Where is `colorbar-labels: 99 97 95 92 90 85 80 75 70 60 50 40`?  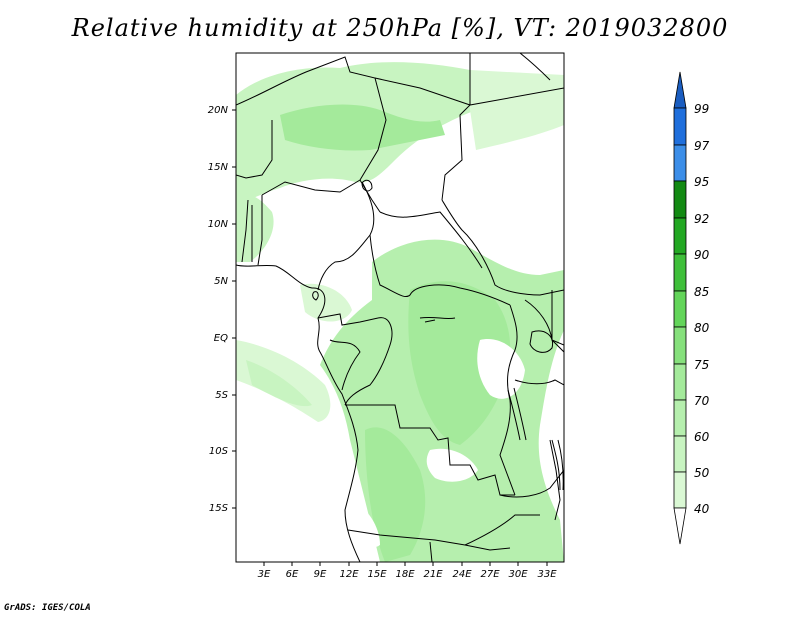 colorbar-labels: 99 97 95 92 90 85 80 75 70 60 50 40 is located at coordinates (702, 309).